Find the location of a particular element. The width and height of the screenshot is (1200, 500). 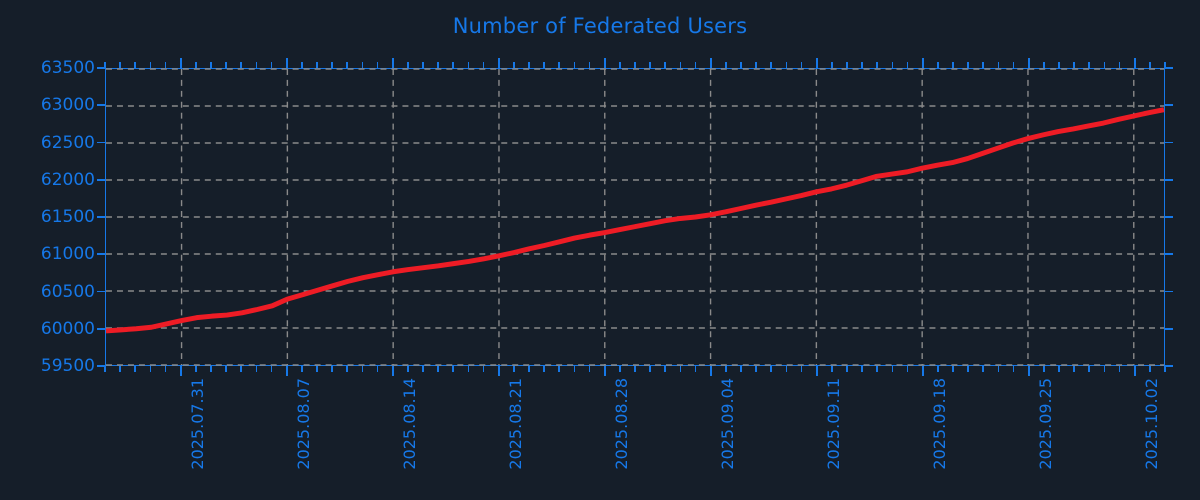

x-axis-tick-label: 2025.08.14 is located at coordinates (409, 424).